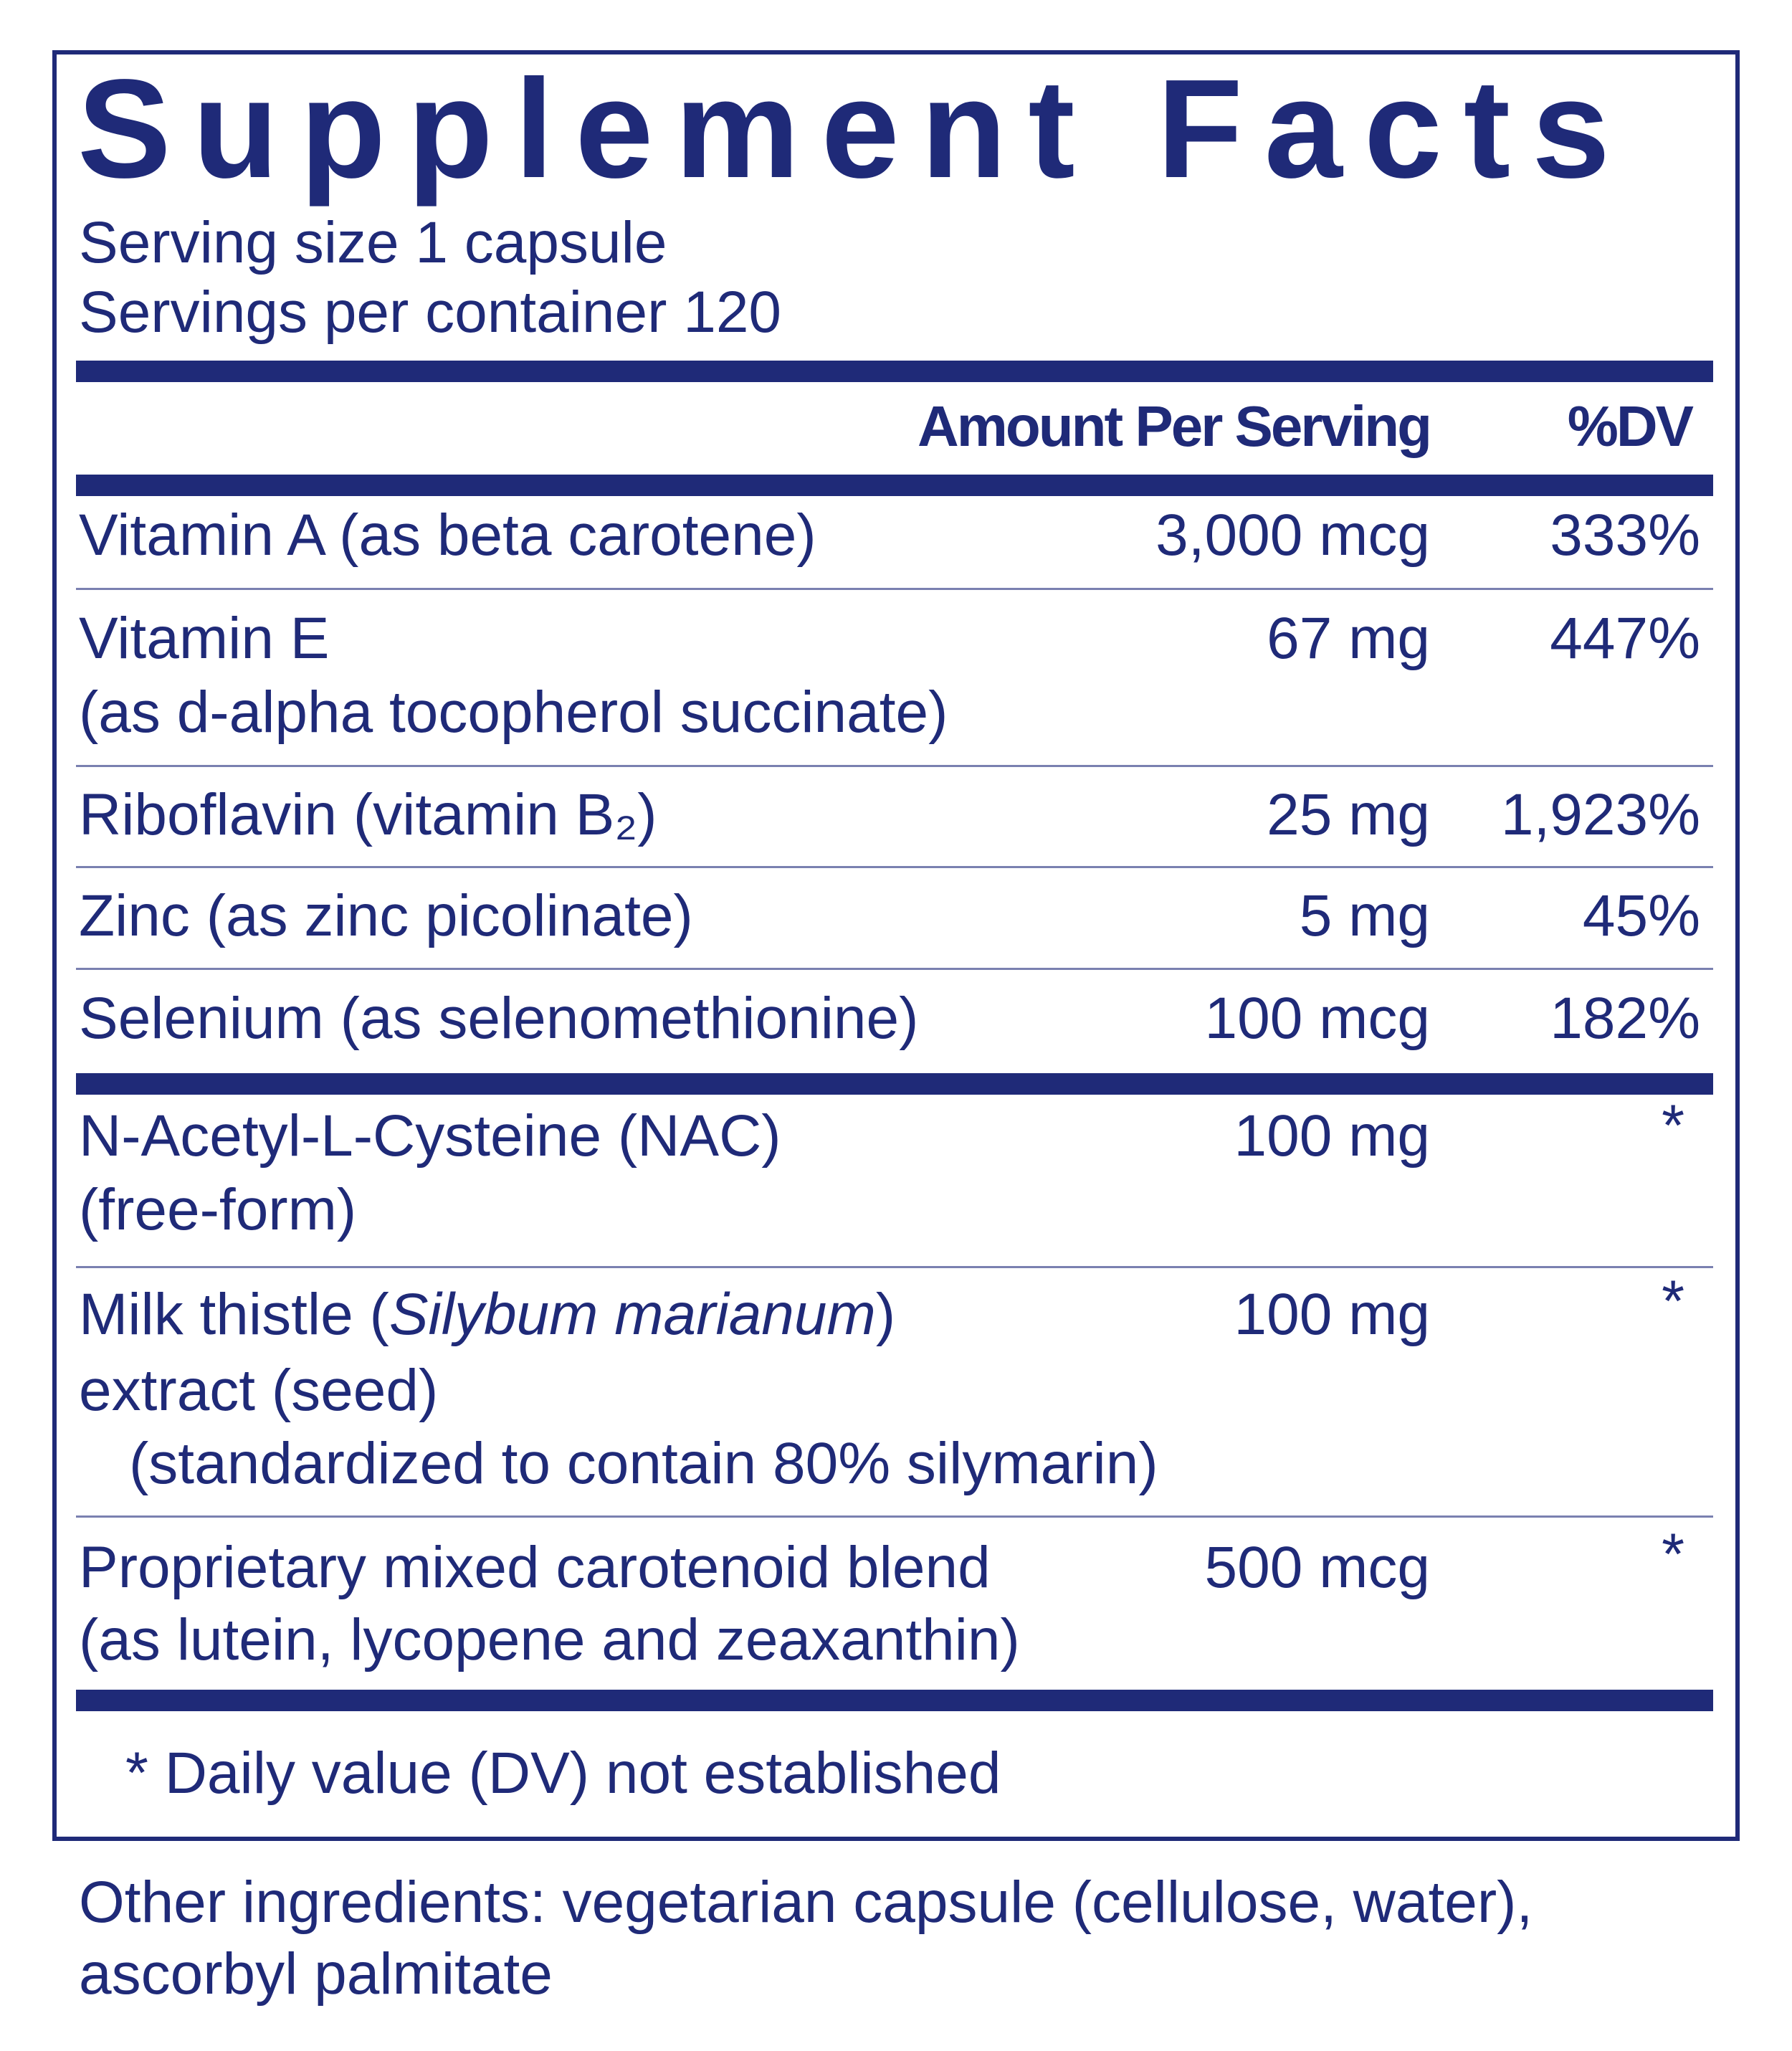 This screenshot has height=2051, width=1792. What do you see at coordinates (1364, 915) in the screenshot?
I see `amount: 5 mg` at bounding box center [1364, 915].